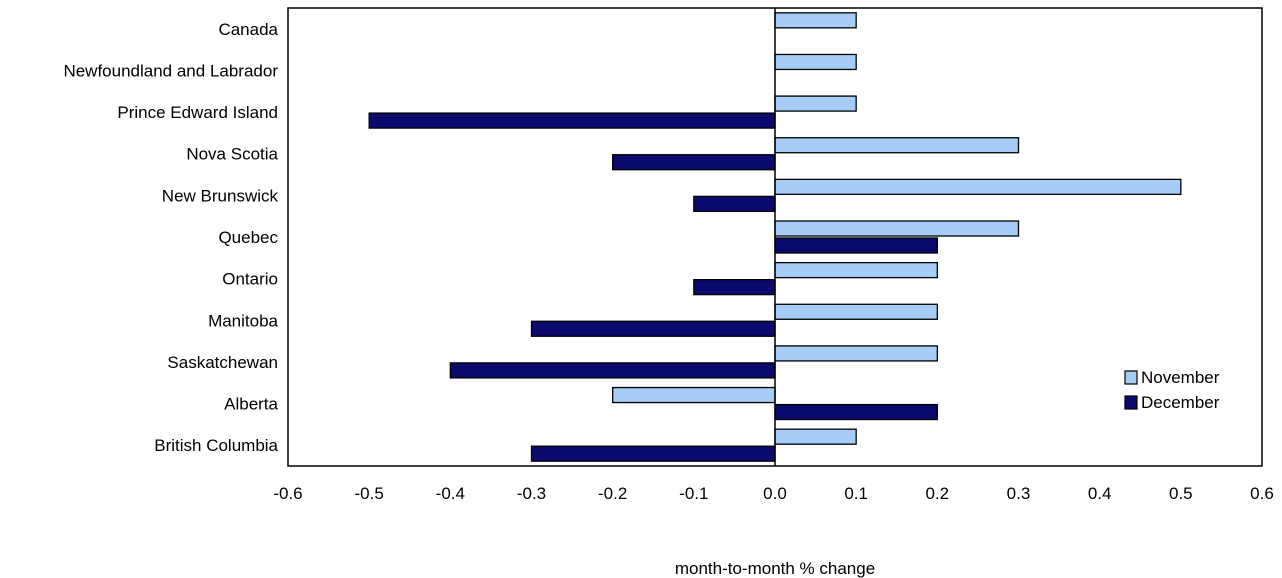 The height and width of the screenshot is (578, 1282). What do you see at coordinates (1180, 377) in the screenshot?
I see `legend-label: November` at bounding box center [1180, 377].